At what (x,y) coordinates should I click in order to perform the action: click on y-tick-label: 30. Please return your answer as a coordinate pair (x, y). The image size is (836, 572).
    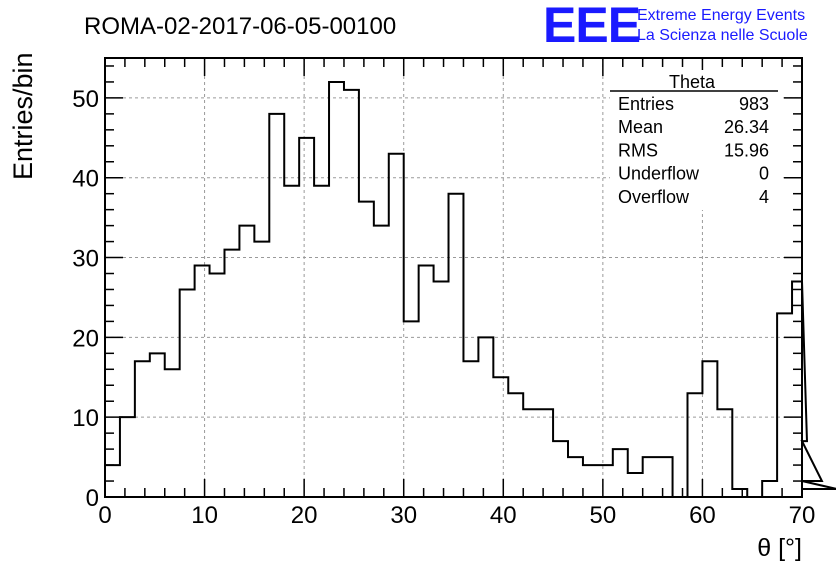
    Looking at the image, I should click on (85, 259).